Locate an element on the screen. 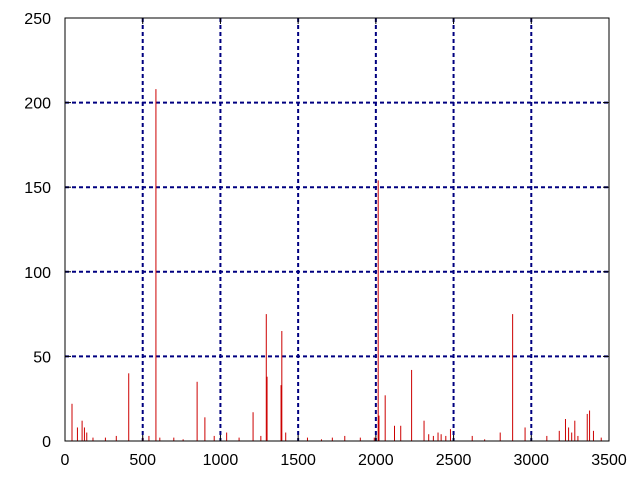 This screenshot has width=640, height=480. x-tick-label: 1000 is located at coordinates (221, 460).